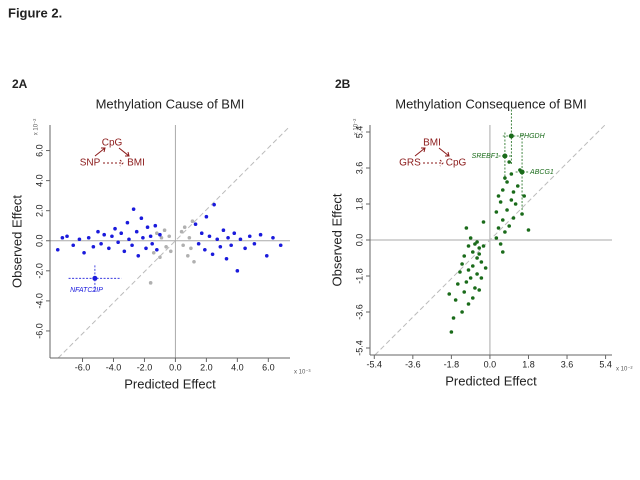 This screenshot has width=640, height=480. Describe the element at coordinates (83, 367) in the screenshot. I see `x-tick-label: -6.0` at that location.